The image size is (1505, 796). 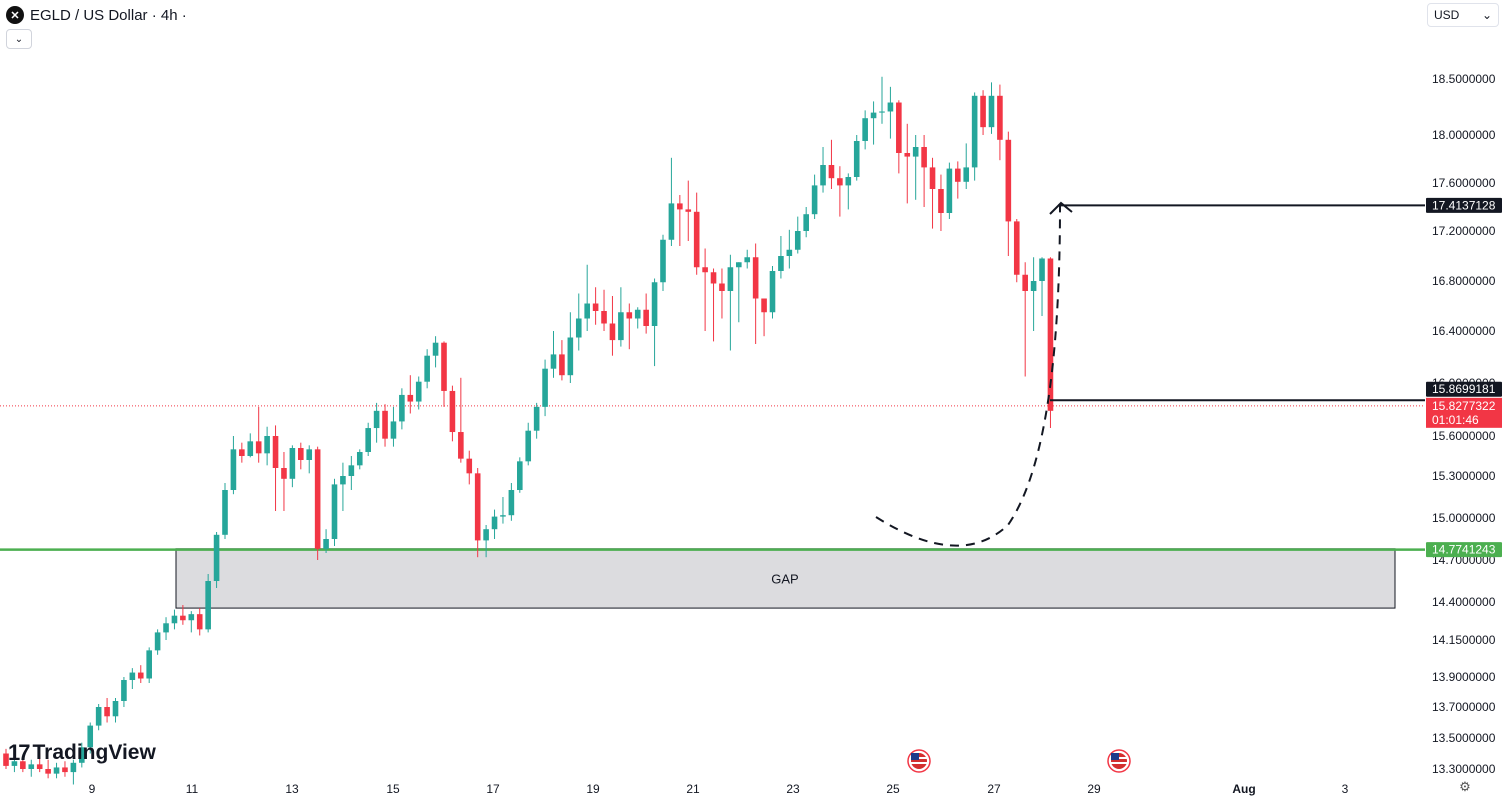 I want to click on countdown-label: 01:01:46, so click(x=1455, y=420).